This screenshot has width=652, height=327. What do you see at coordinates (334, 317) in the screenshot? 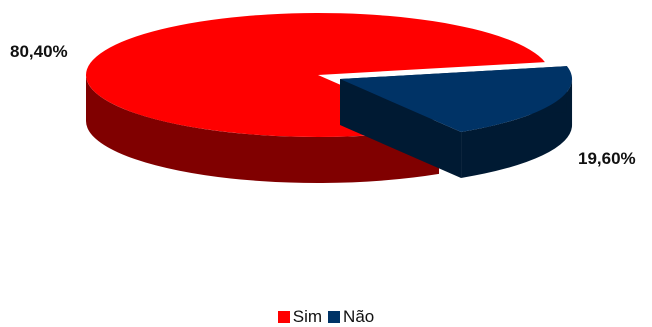
I see `legend-swatch-nao` at bounding box center [334, 317].